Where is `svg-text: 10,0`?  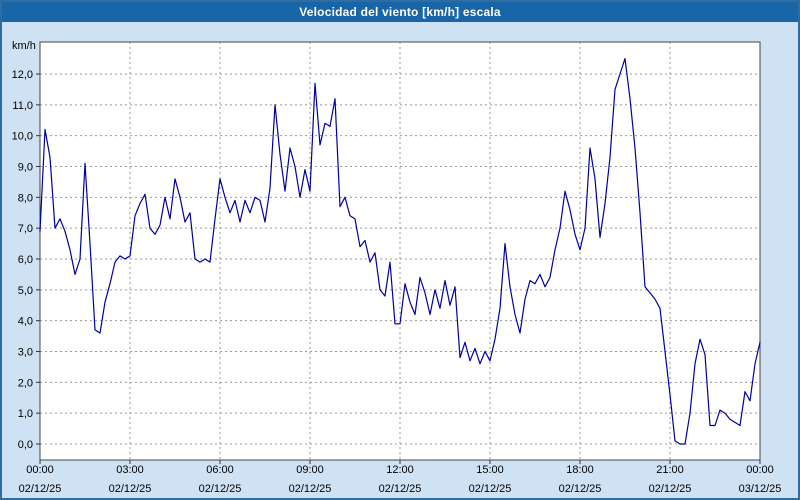
svg-text: 10,0 is located at coordinates (22, 137).